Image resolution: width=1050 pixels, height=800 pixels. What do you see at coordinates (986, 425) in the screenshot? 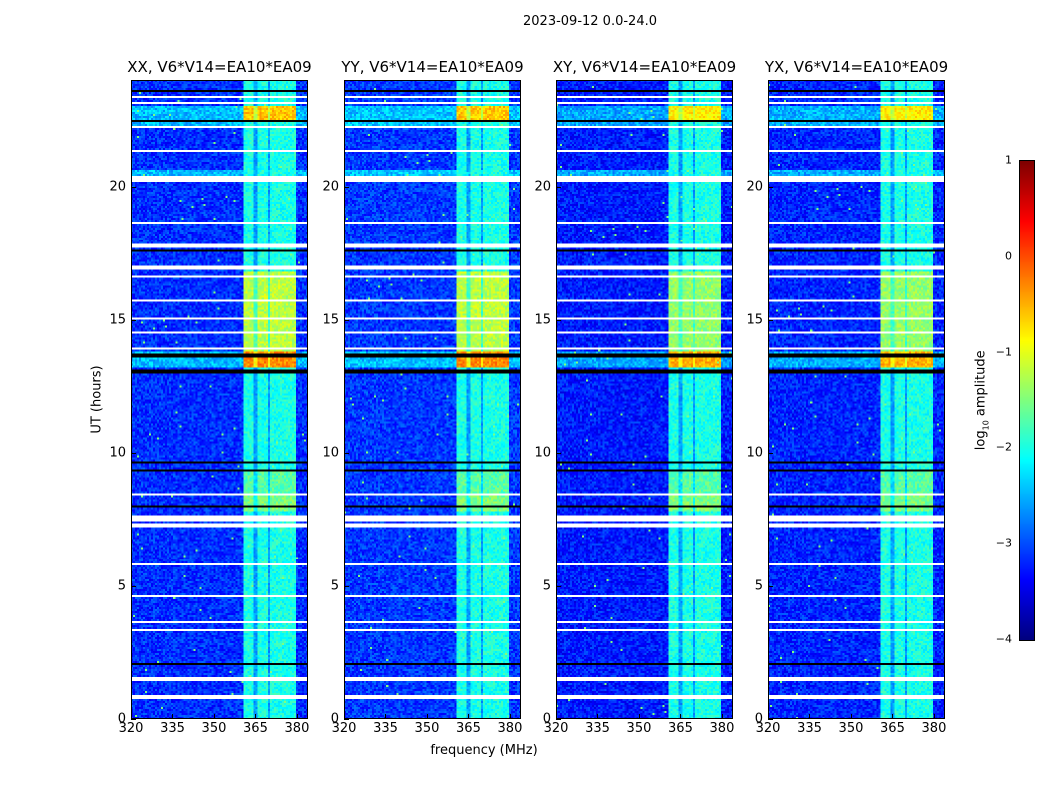
I see `colorbar-label-sub: 10` at bounding box center [986, 425].